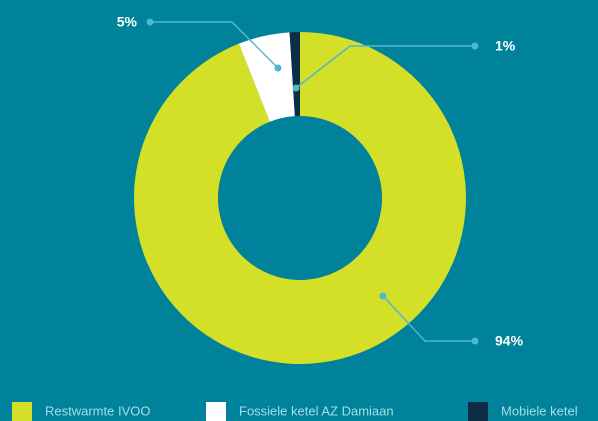 Image resolution: width=598 pixels, height=421 pixels. Describe the element at coordinates (539, 410) in the screenshot. I see `legend-label: Mobiele ketel` at that location.